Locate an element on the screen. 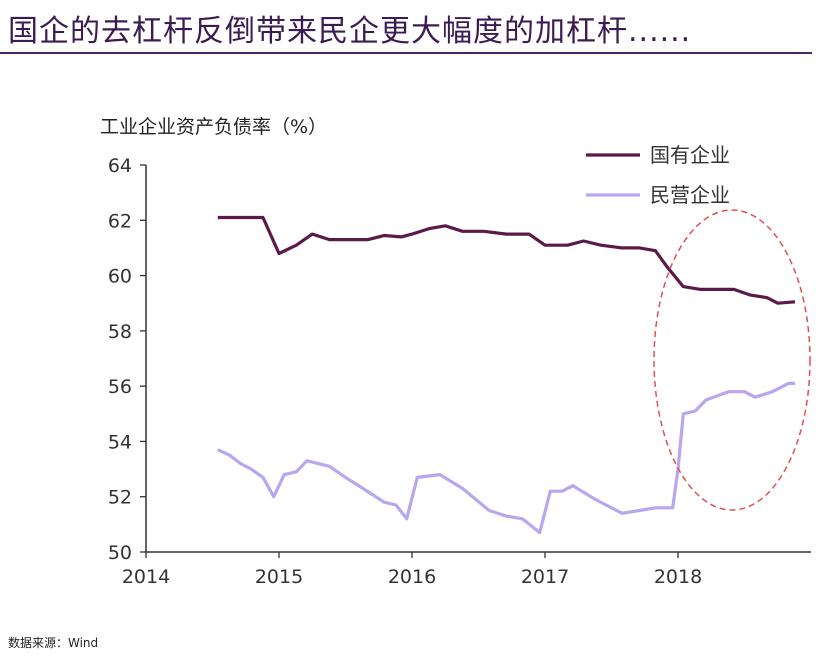  y-tick-label: 52 is located at coordinates (120, 498).